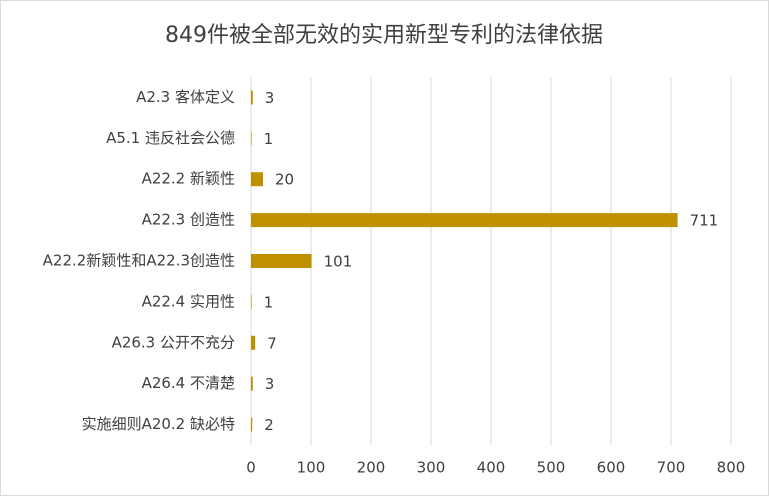 The height and width of the screenshot is (496, 769). What do you see at coordinates (371, 468) in the screenshot?
I see `x-tick-label: 200` at bounding box center [371, 468].